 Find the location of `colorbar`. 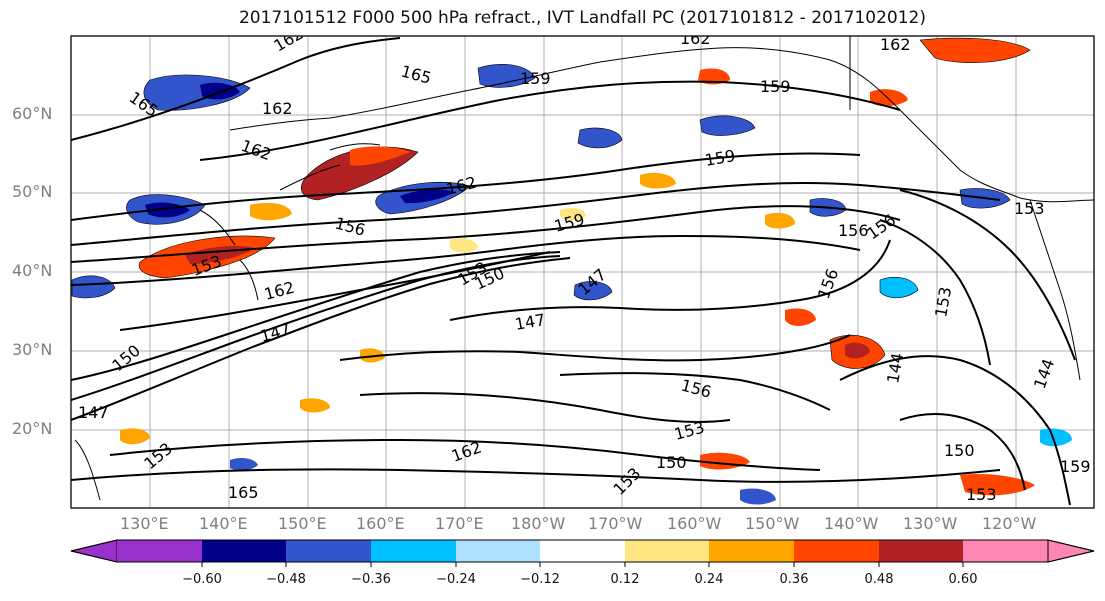

colorbar is located at coordinates (582, 553).